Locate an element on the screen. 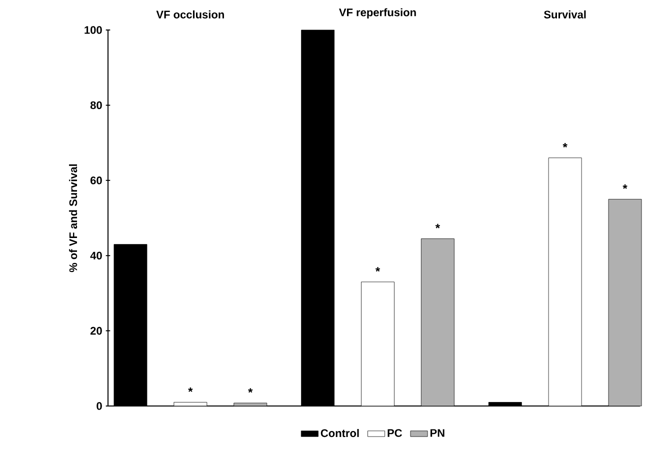  y-tick-label: 60 is located at coordinates (96, 180).